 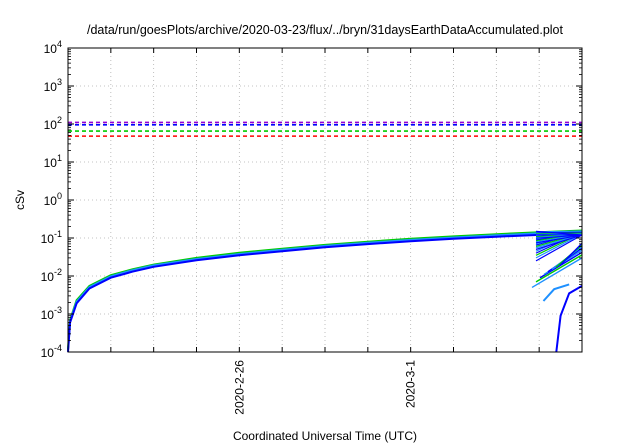 I want to click on y-tick-label: 10⁻², so click(x=51, y=275).